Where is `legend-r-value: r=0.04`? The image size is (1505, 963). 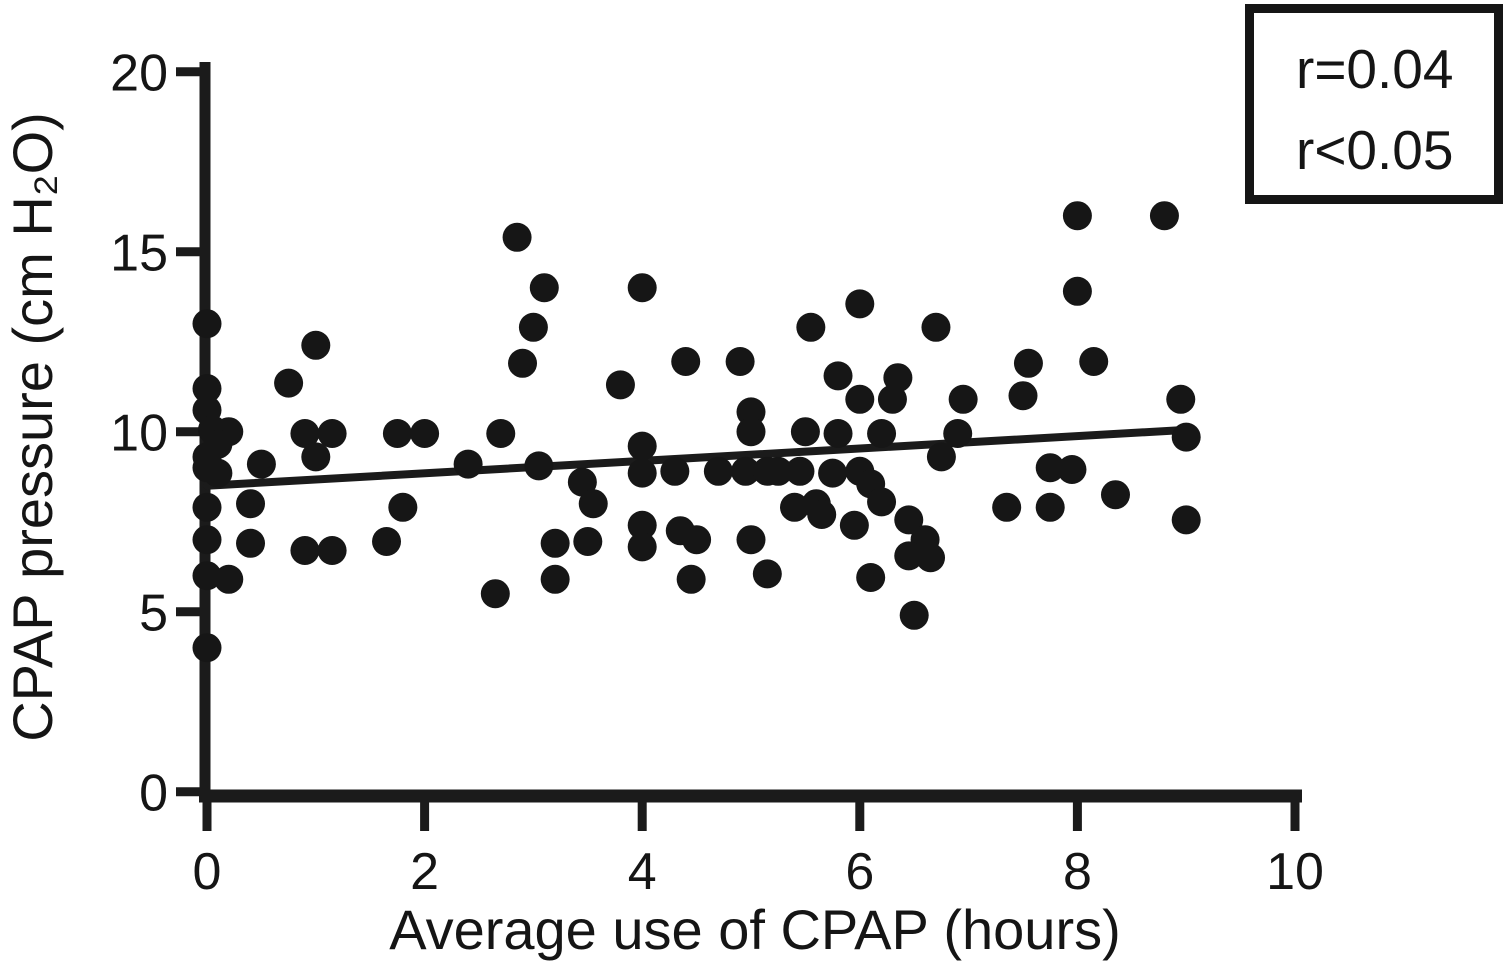 legend-r-value: r=0.04 is located at coordinates (1375, 69).